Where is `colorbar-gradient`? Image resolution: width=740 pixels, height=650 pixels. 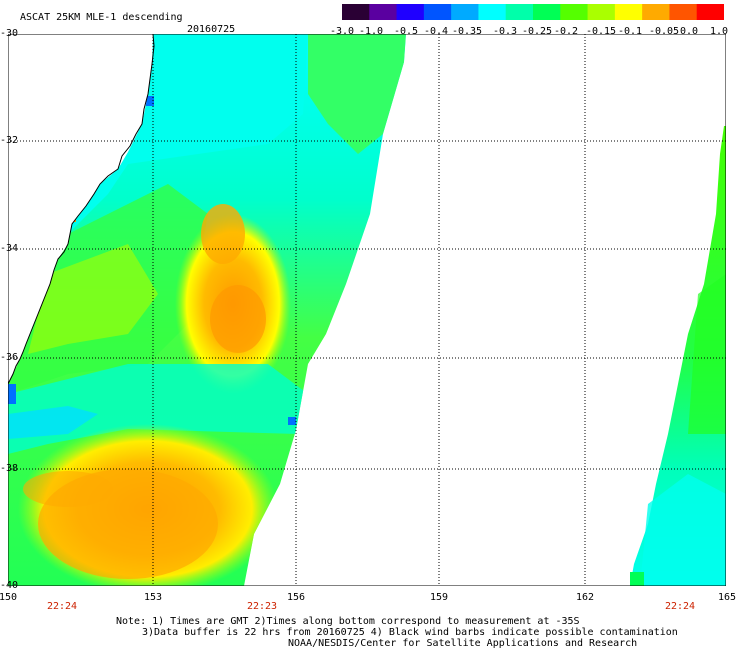 colorbar-gradient is located at coordinates (533, 12).